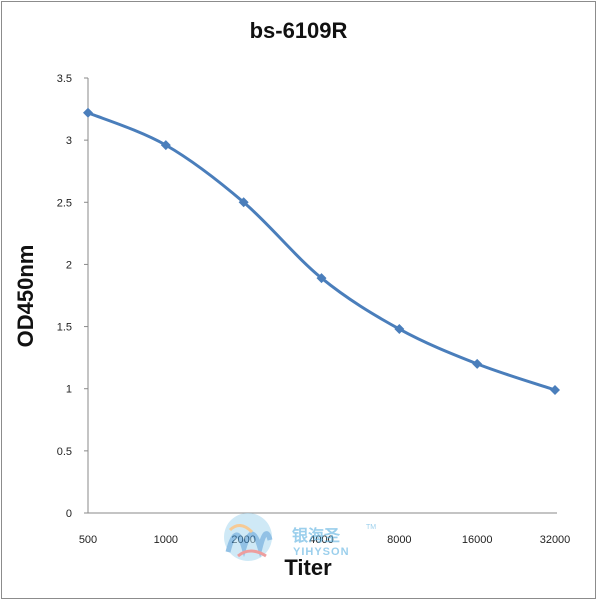 This screenshot has height=600, width=597. Describe the element at coordinates (69, 141) in the screenshot. I see `y-tick-label: 3` at that location.